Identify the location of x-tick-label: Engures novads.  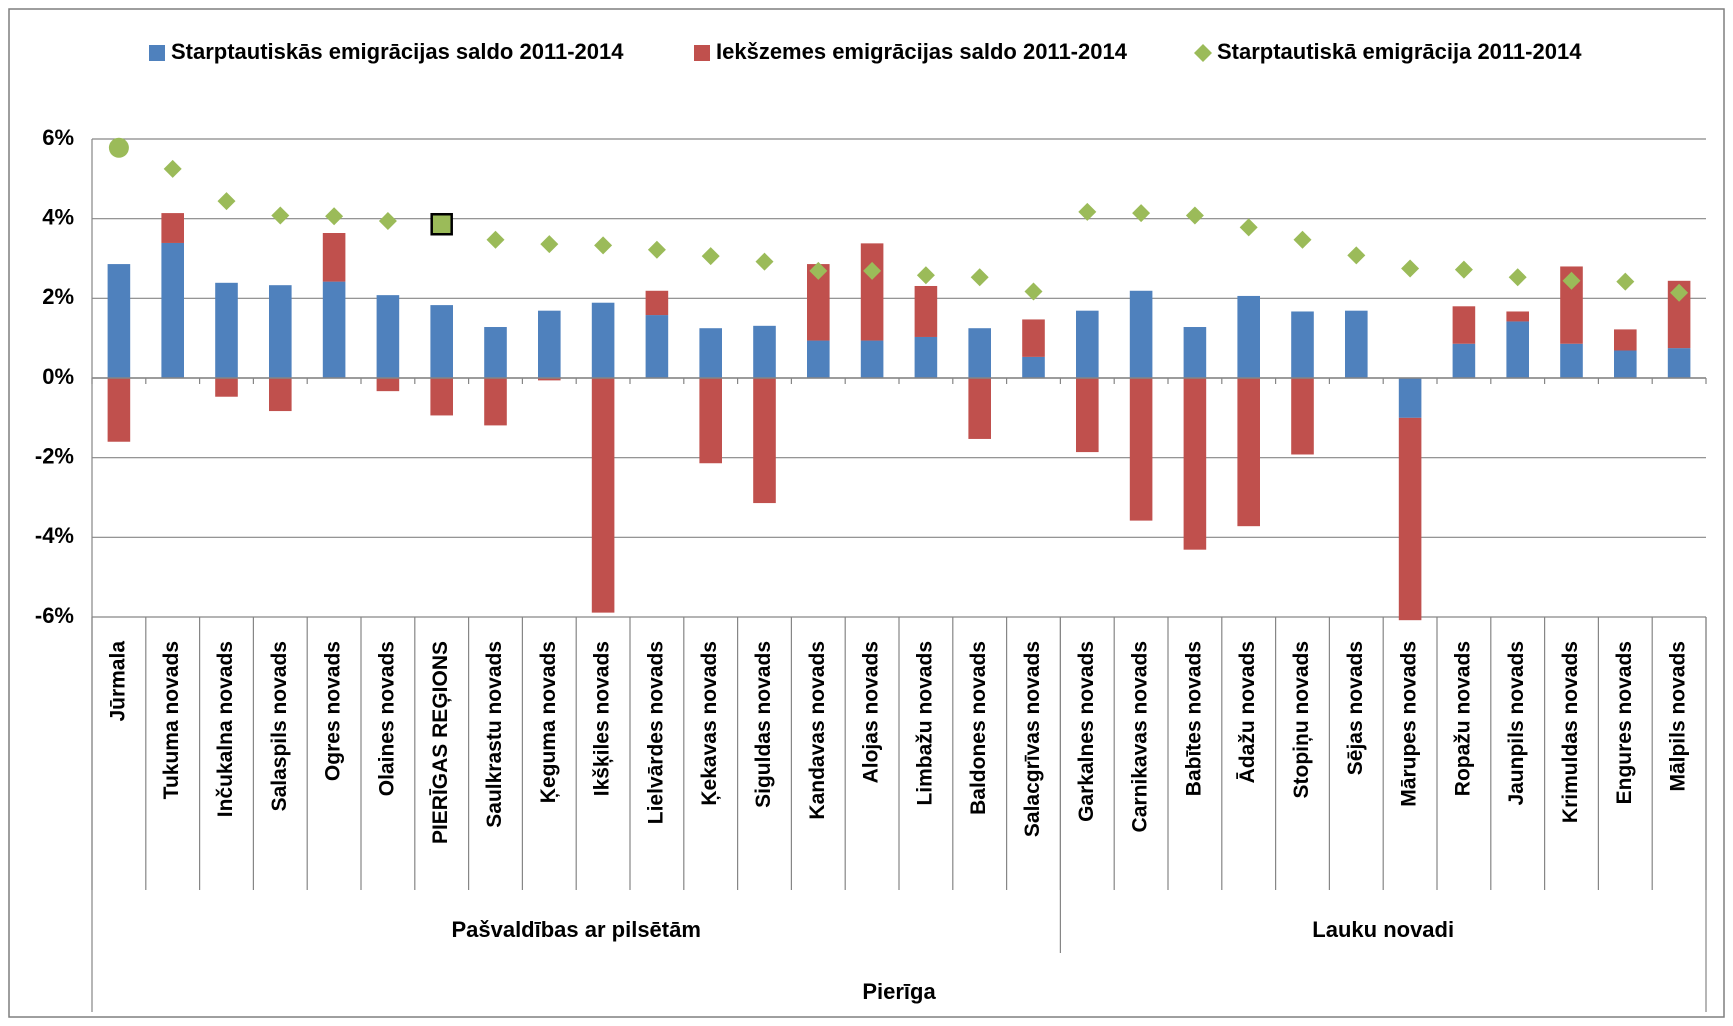
(1624, 722).